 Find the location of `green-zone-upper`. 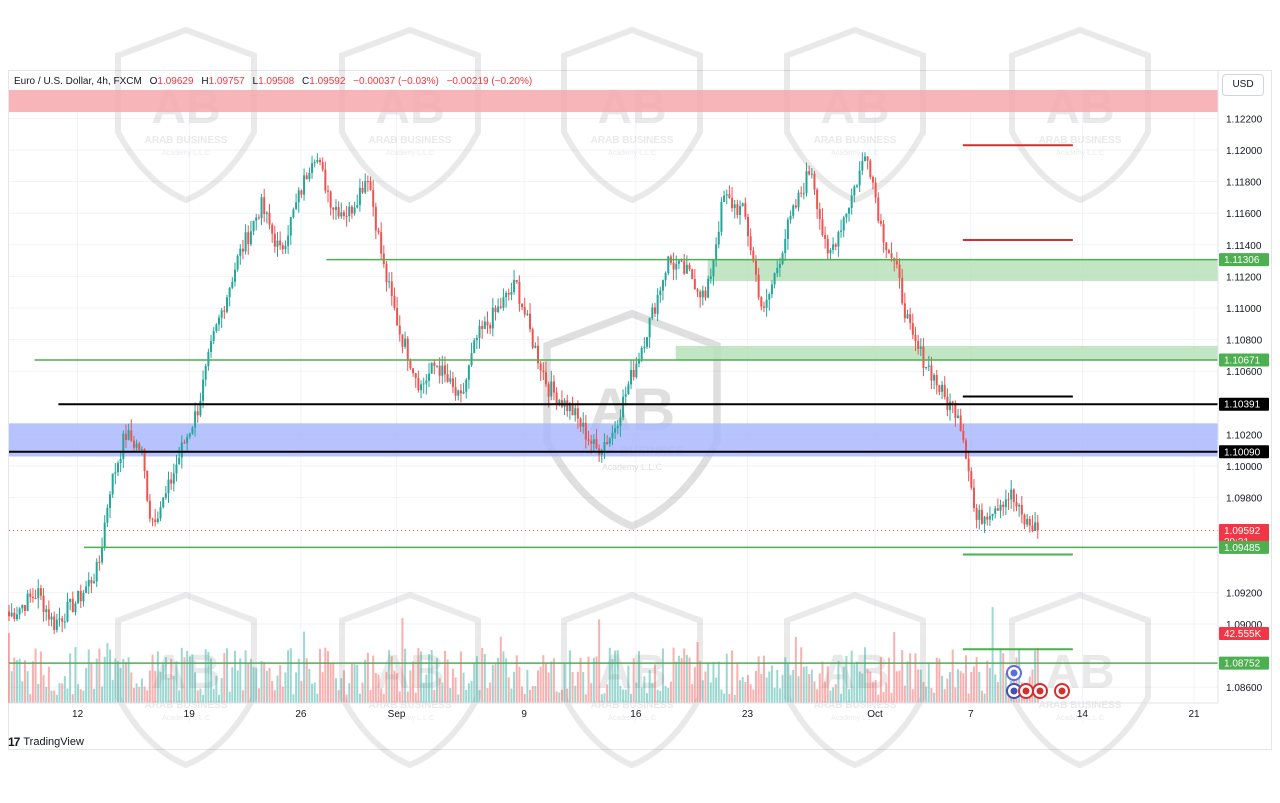

green-zone-upper is located at coordinates (962, 270).